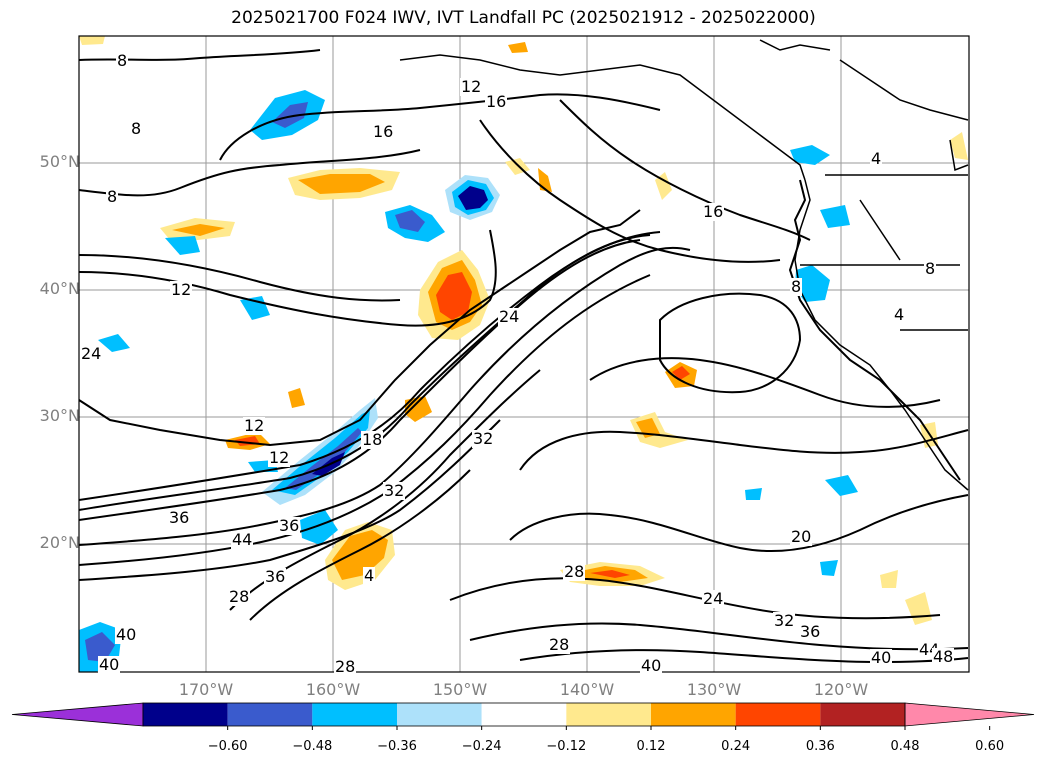 The height and width of the screenshot is (765, 1047). What do you see at coordinates (481, 746) in the screenshot?
I see `colorbar-tick-label: −0.24` at bounding box center [481, 746].